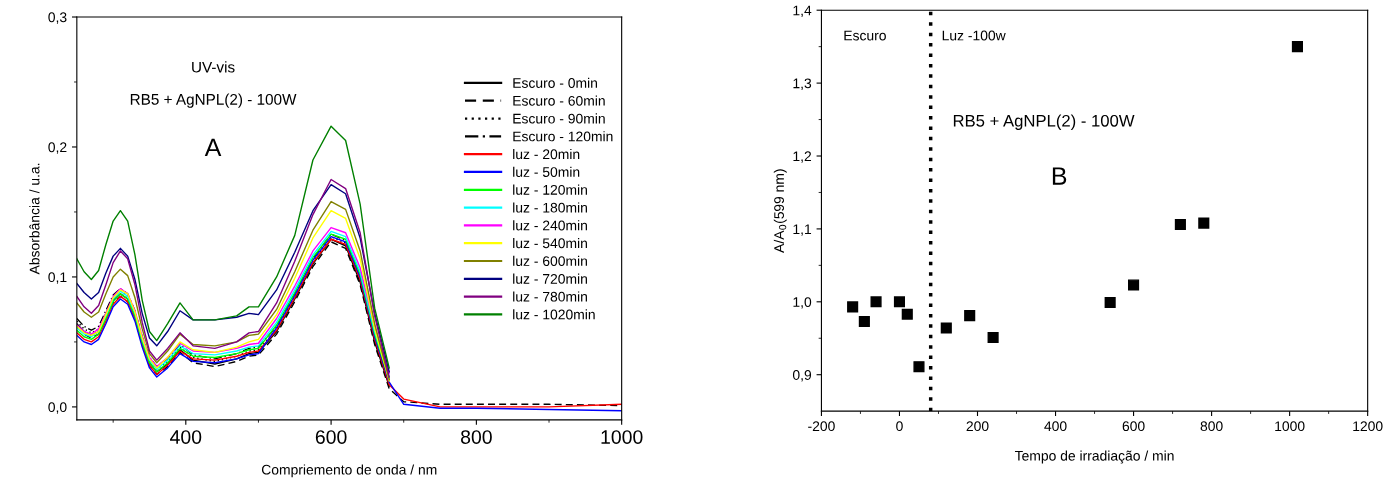  Describe the element at coordinates (802, 84) in the screenshot. I see `y-tick-label: 1,3` at that location.